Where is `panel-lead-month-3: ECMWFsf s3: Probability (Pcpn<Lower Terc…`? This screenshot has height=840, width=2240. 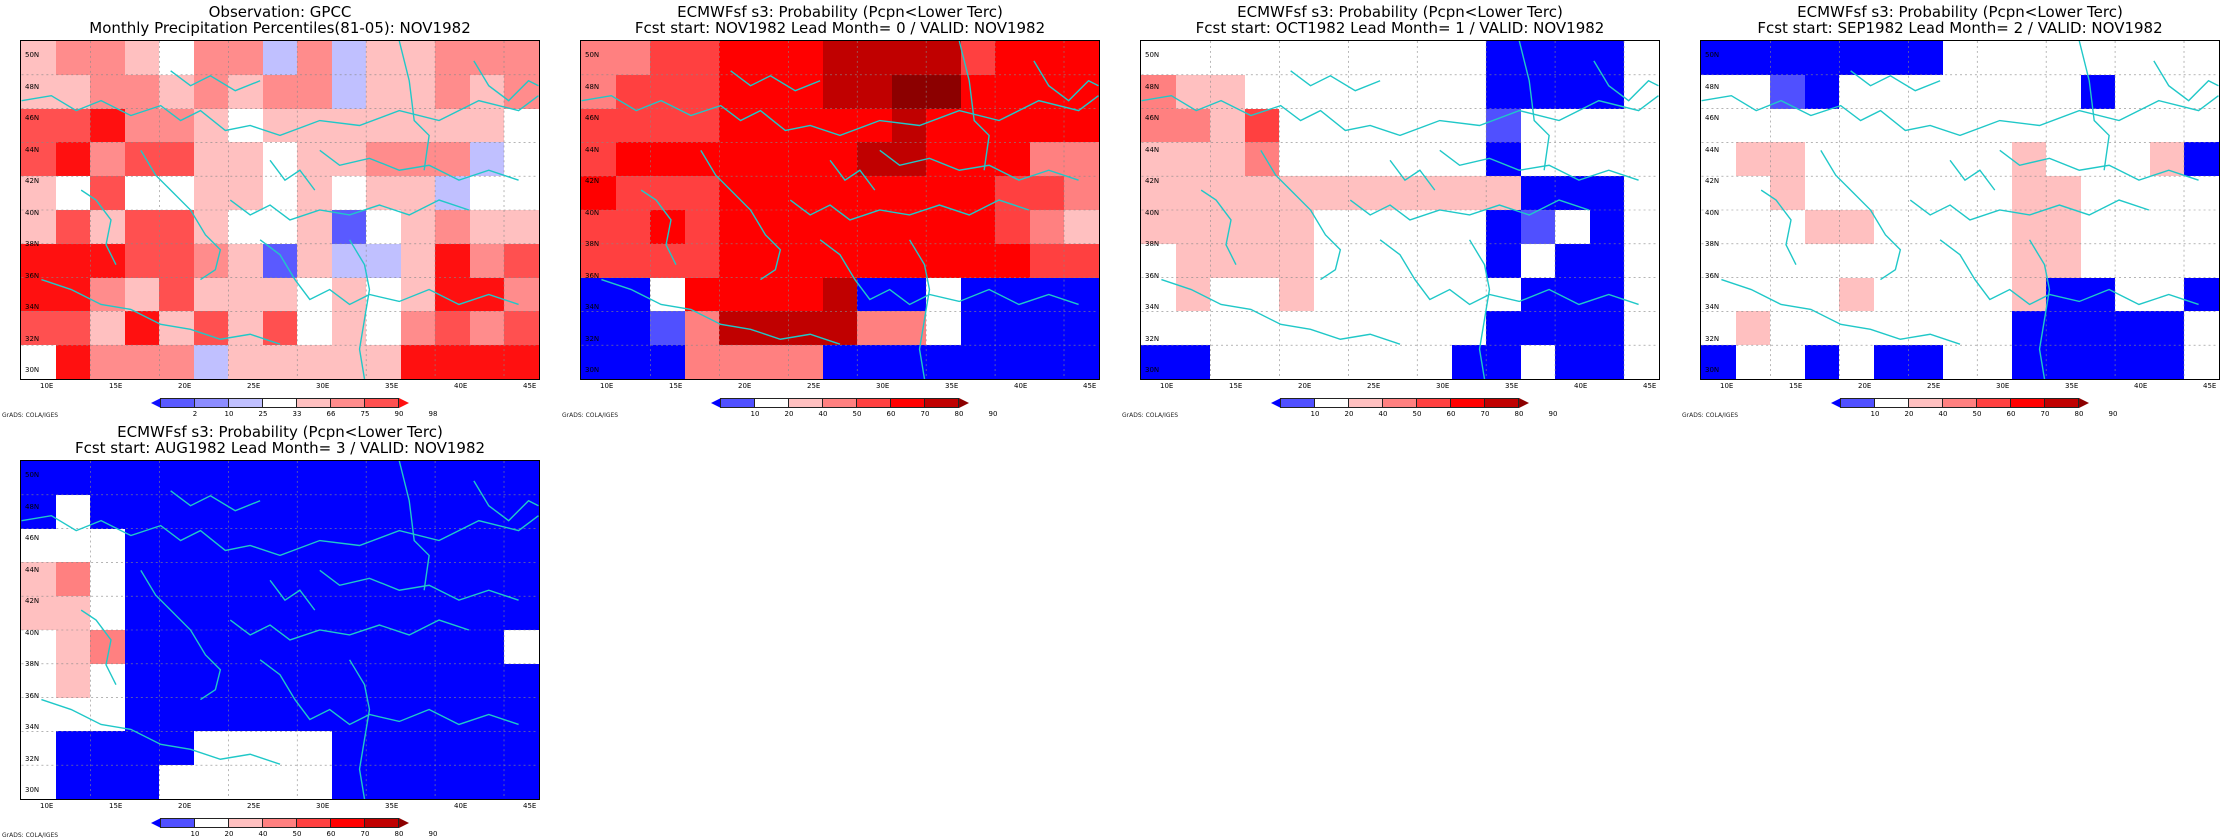
panel-lead-month-3: ECMWFsf s3: Probability (Pcpn<Lower Terc… is located at coordinates (280, 630).